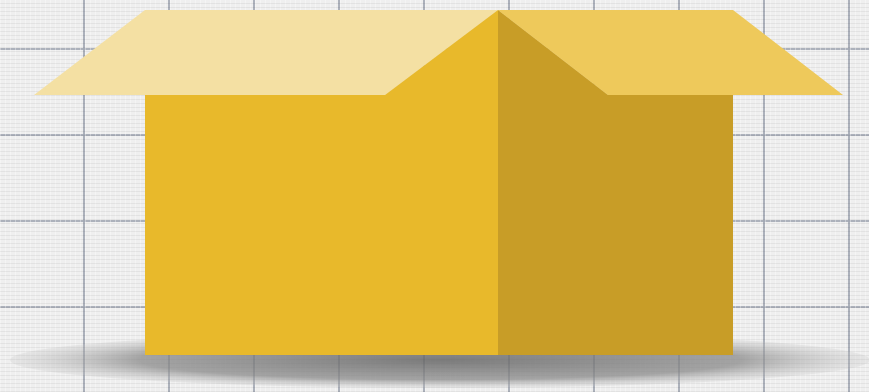 The height and width of the screenshot is (392, 869). What do you see at coordinates (441, 52) in the screenshot?
I see `box-center-flap` at bounding box center [441, 52].